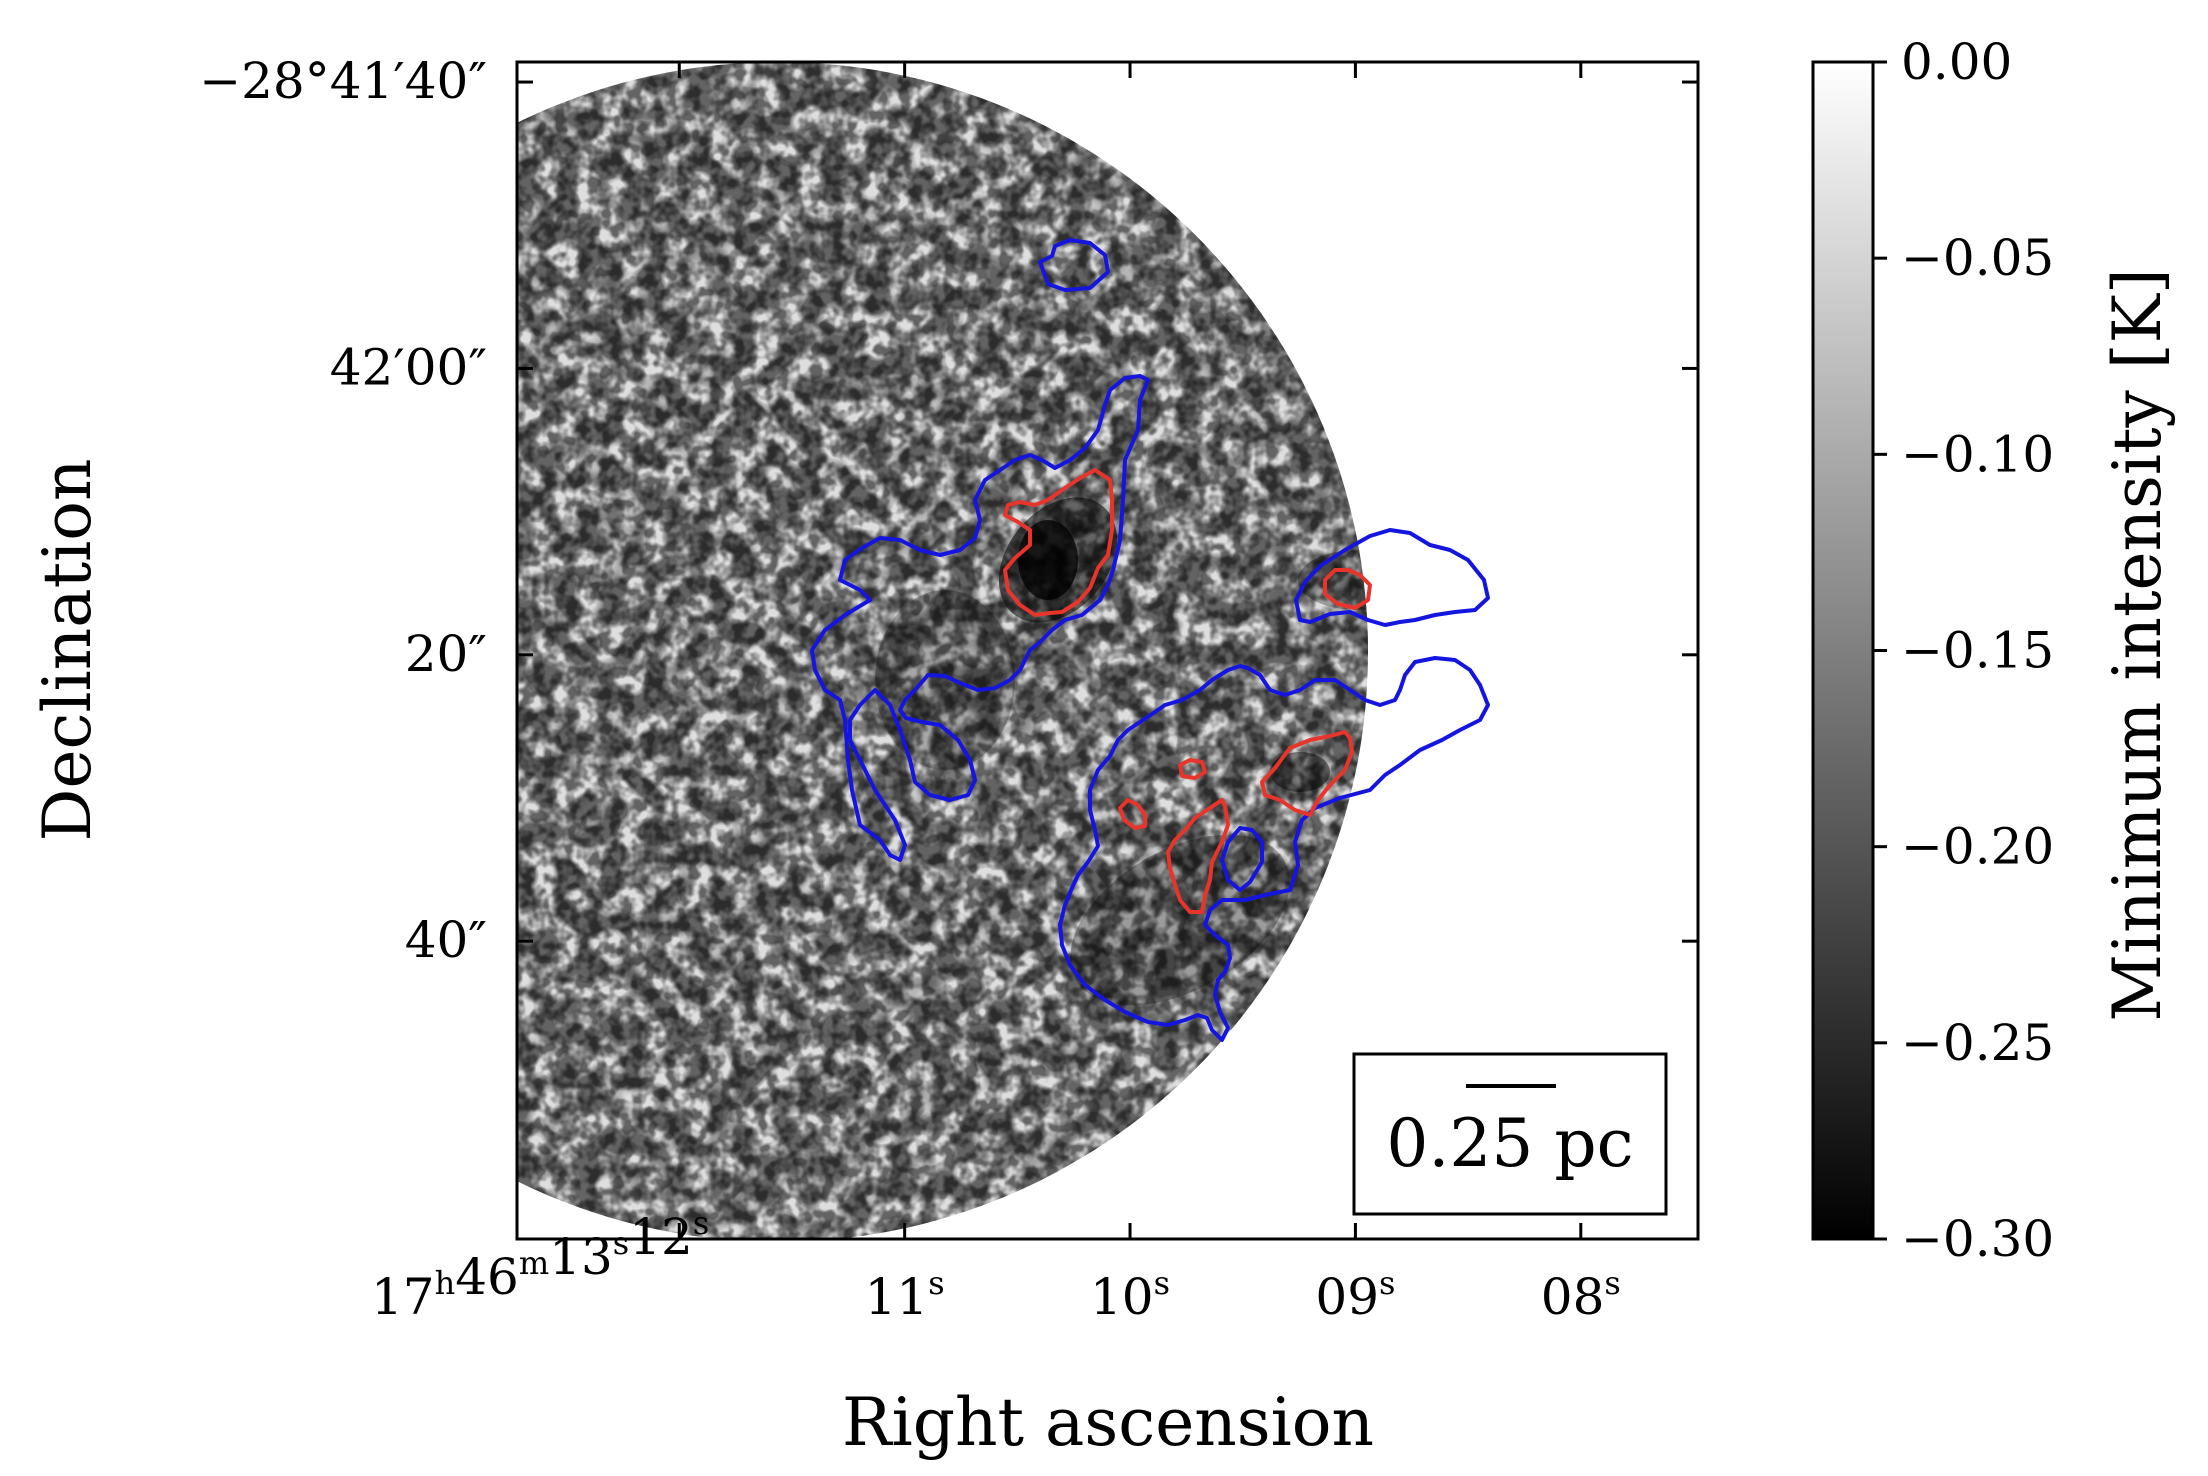  I want to click on scalebar: 0.25 pc, so click(1510, 1134).